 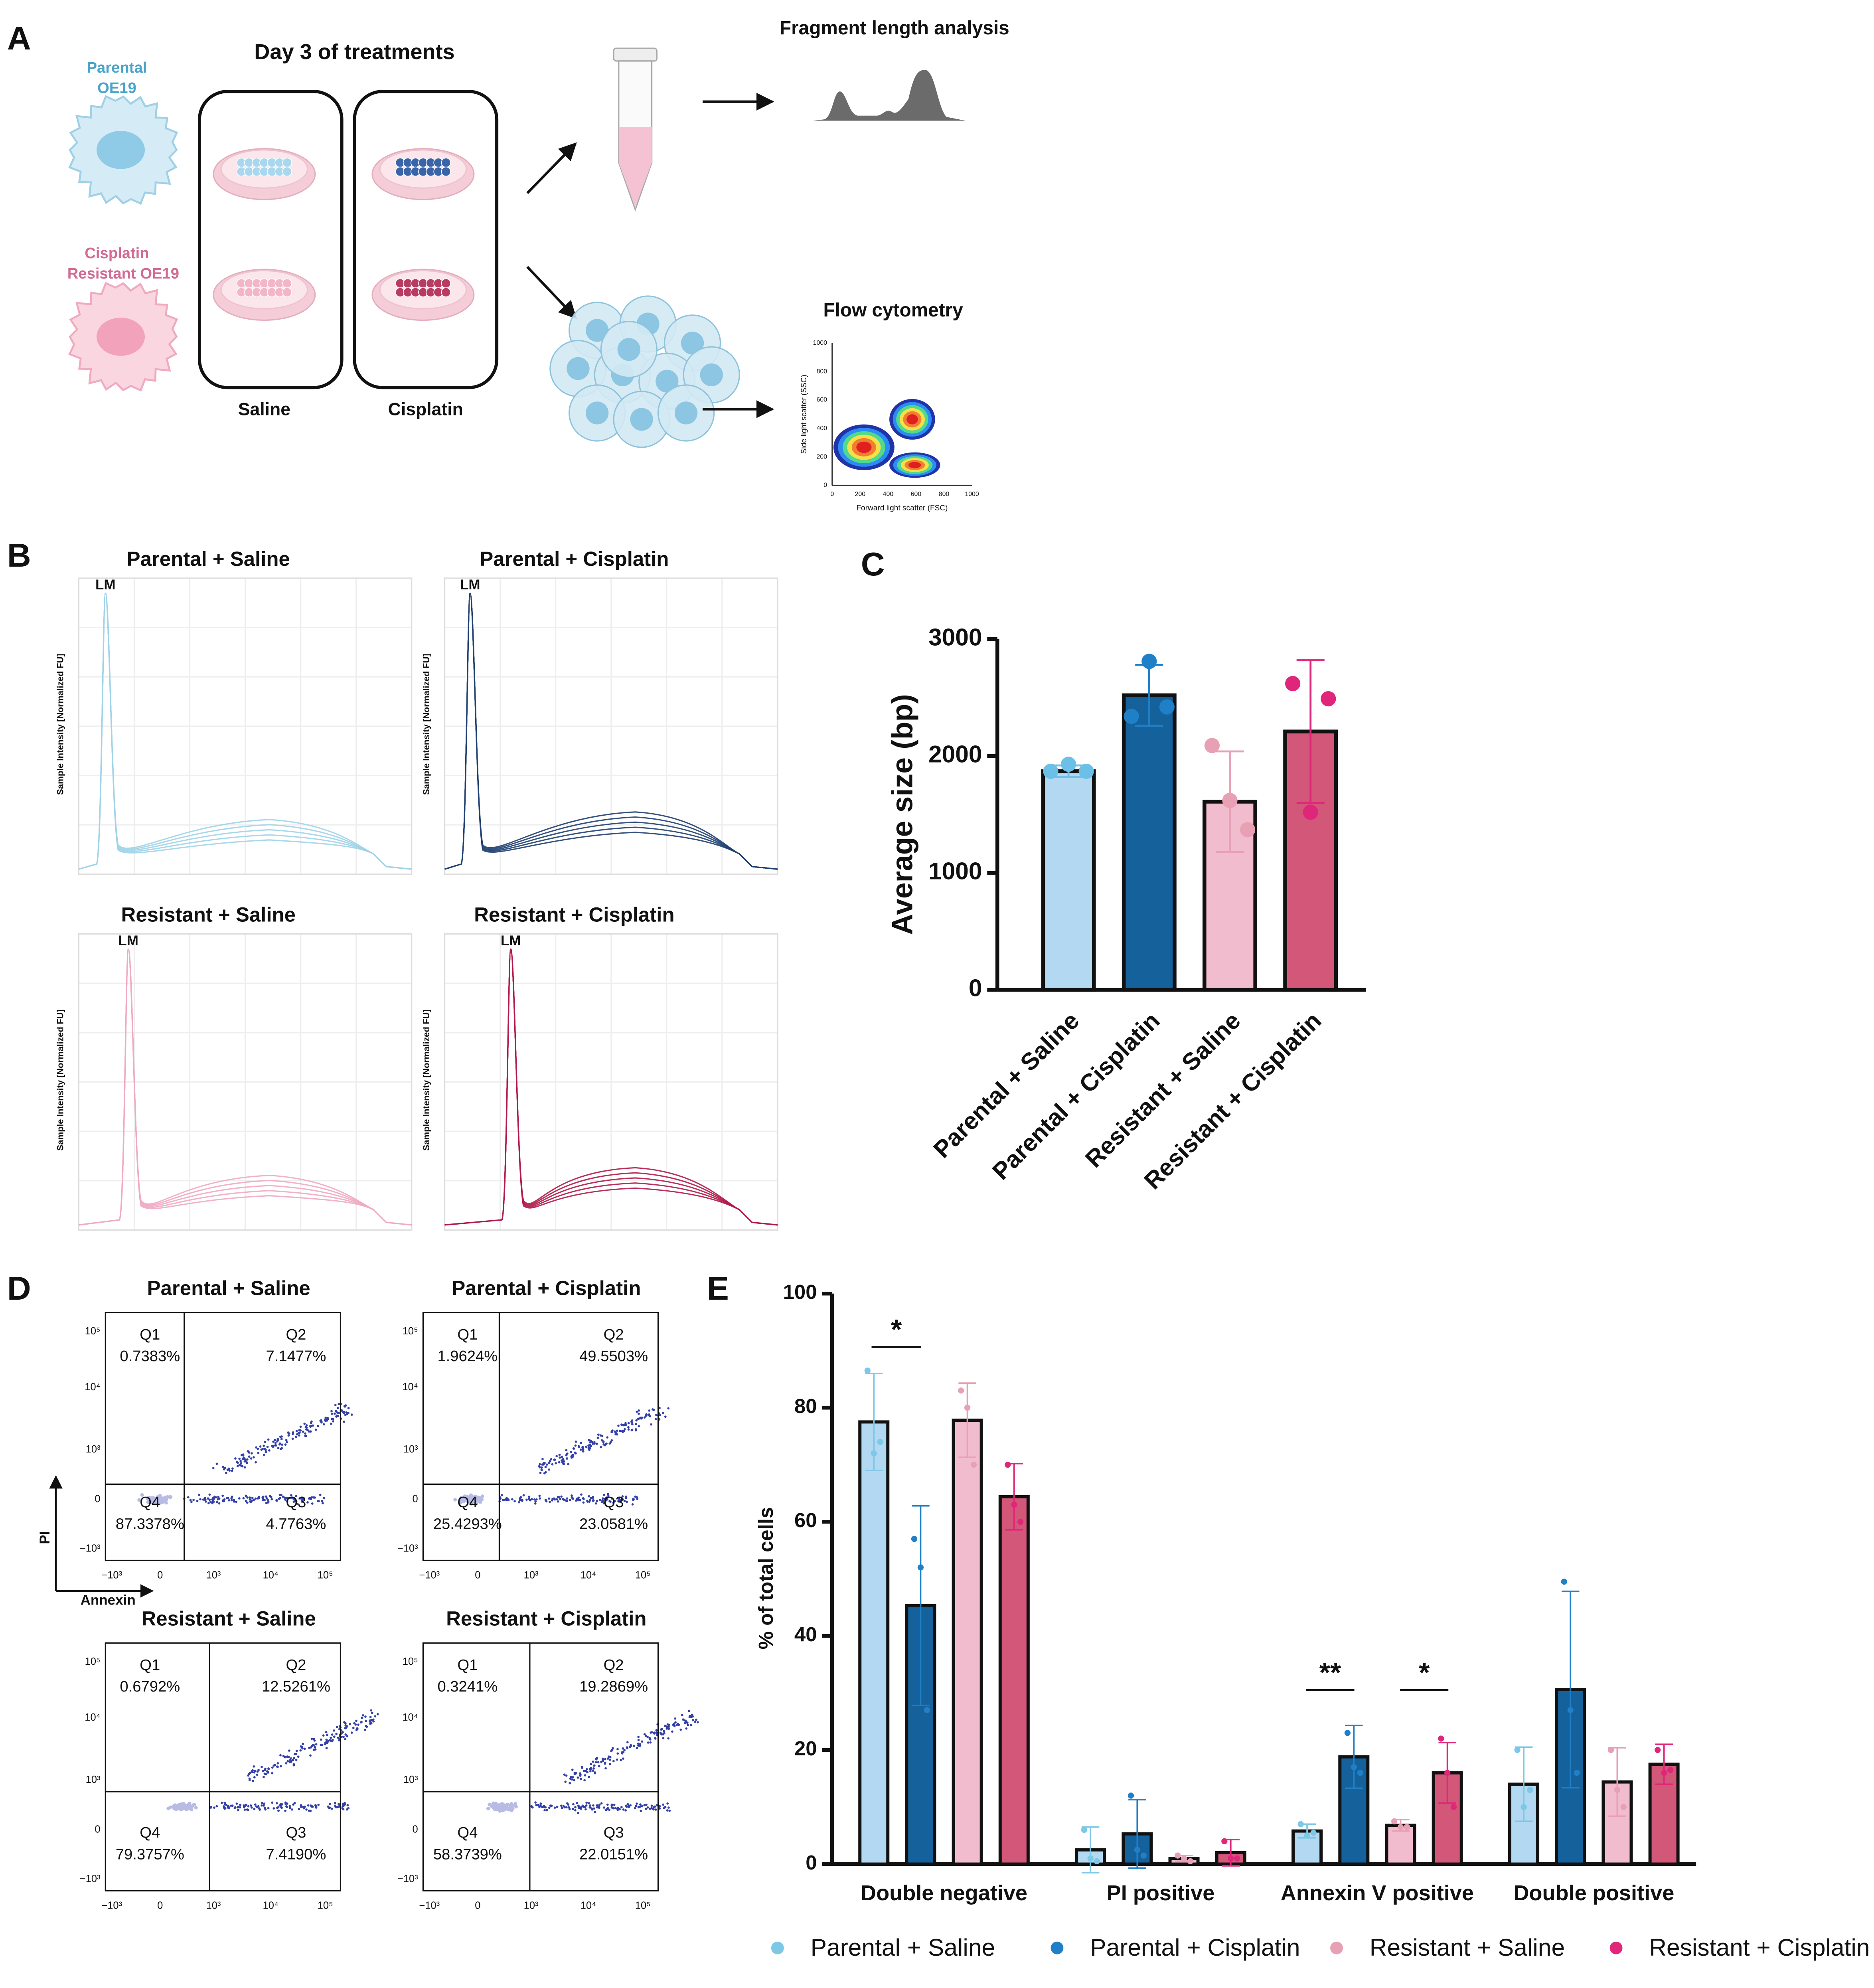 I want to click on y-axis-label: Side light scatter (SSC), so click(x=804, y=414).